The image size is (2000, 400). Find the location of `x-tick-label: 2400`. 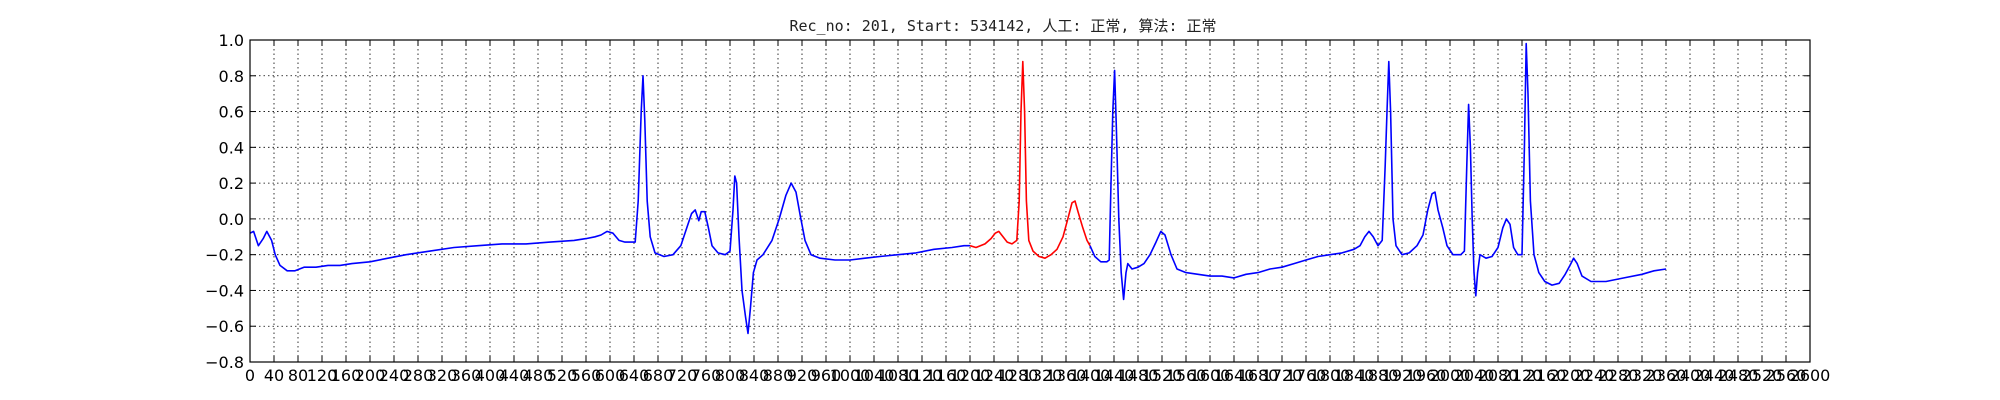

x-tick-label: 2400 is located at coordinates (1690, 375).